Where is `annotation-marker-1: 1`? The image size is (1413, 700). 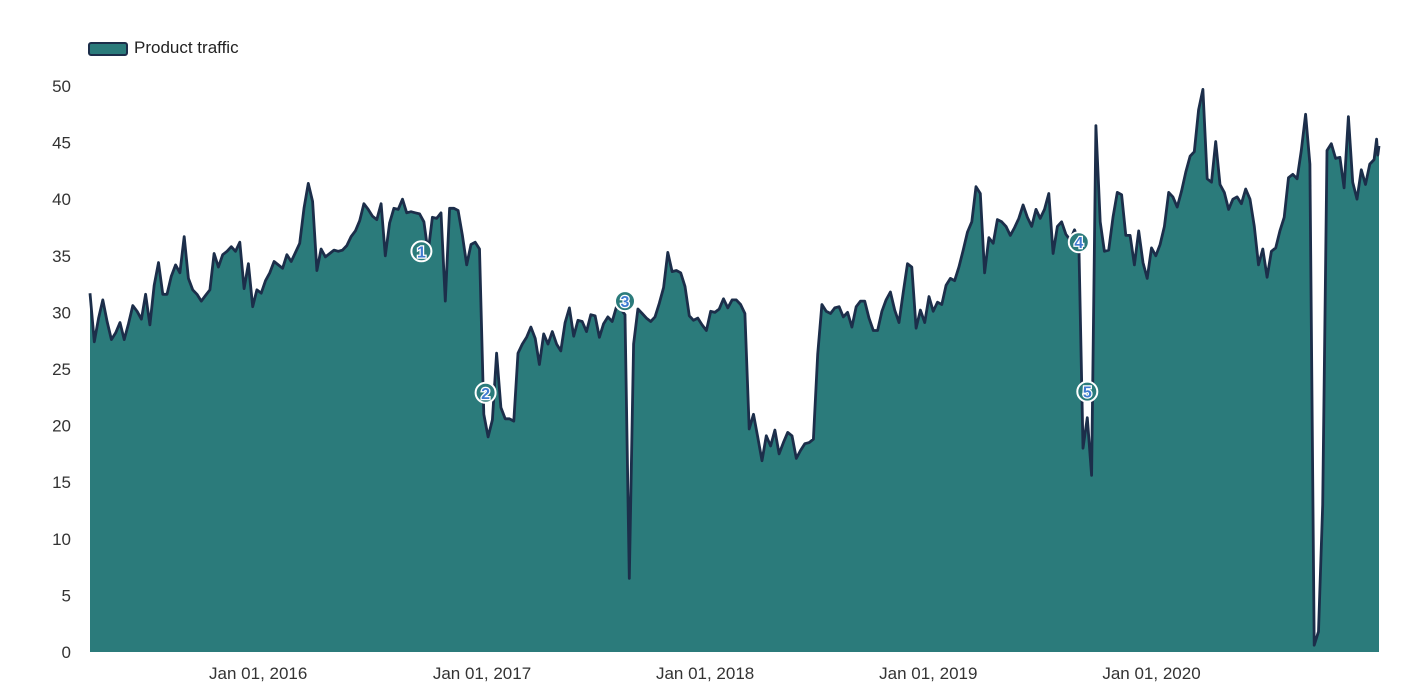
annotation-marker-1: 1 is located at coordinates (421, 251).